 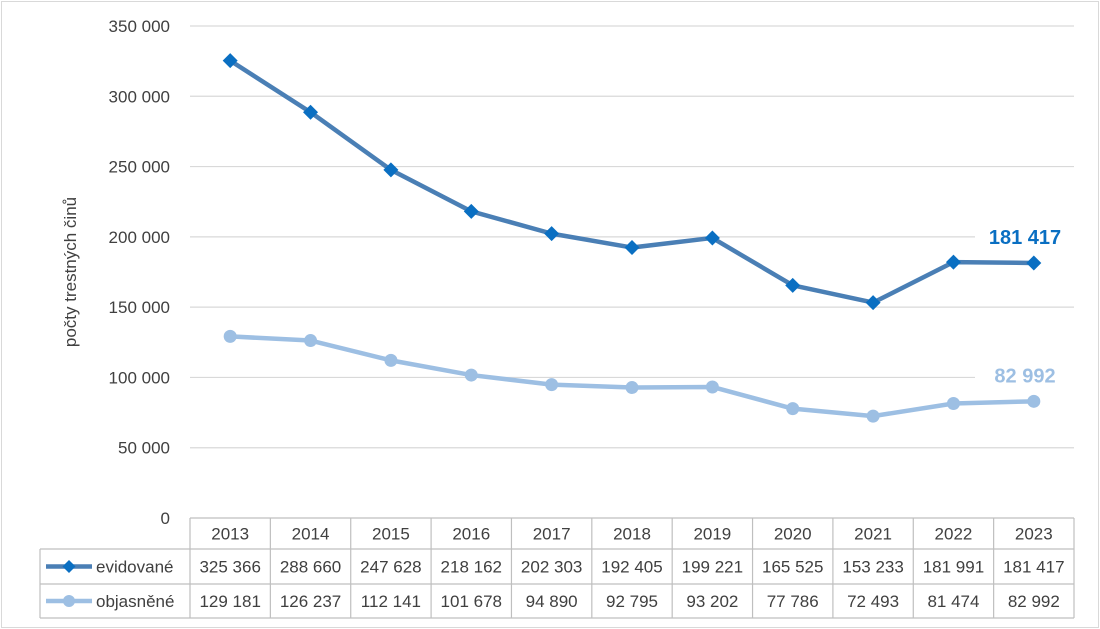 I want to click on data-table-value: 92 795, so click(x=632, y=601).